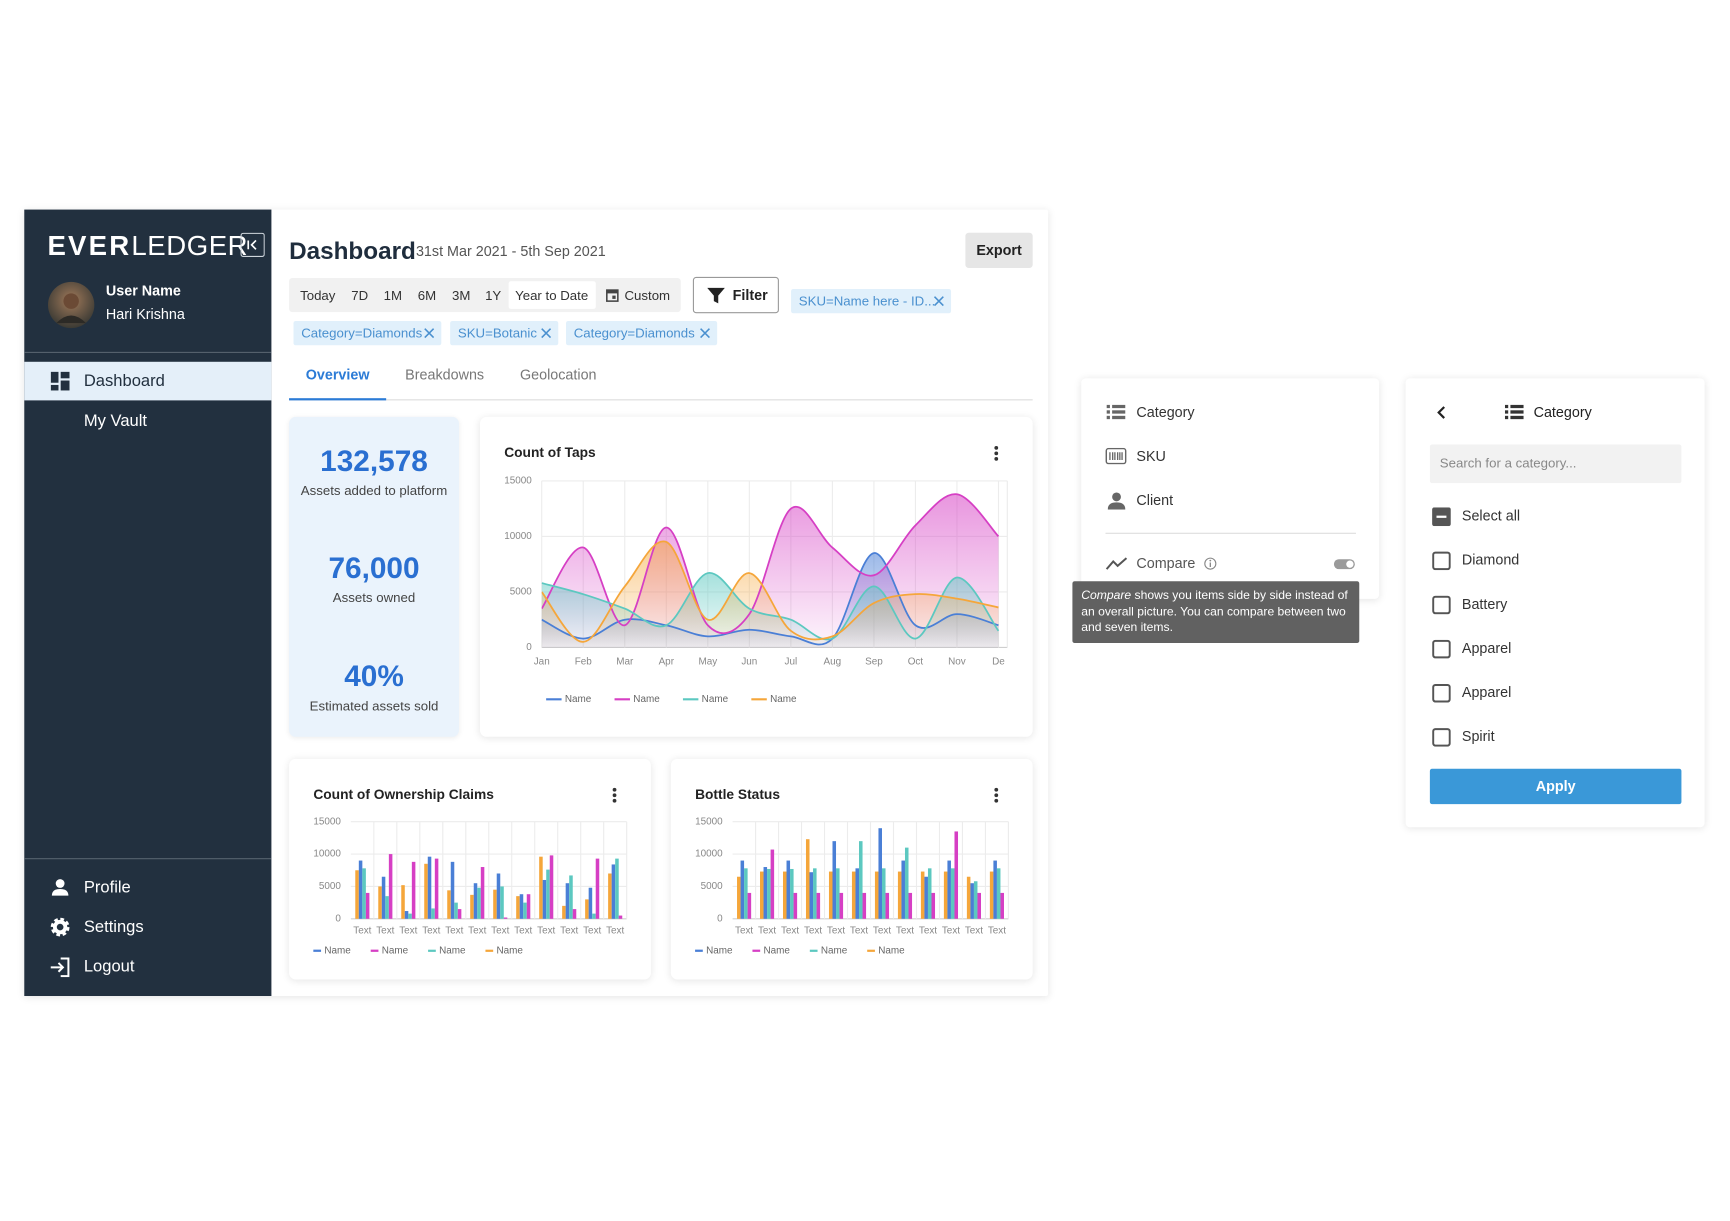  What do you see at coordinates (998, 661) in the screenshot?
I see `x-tick-label: De` at bounding box center [998, 661].